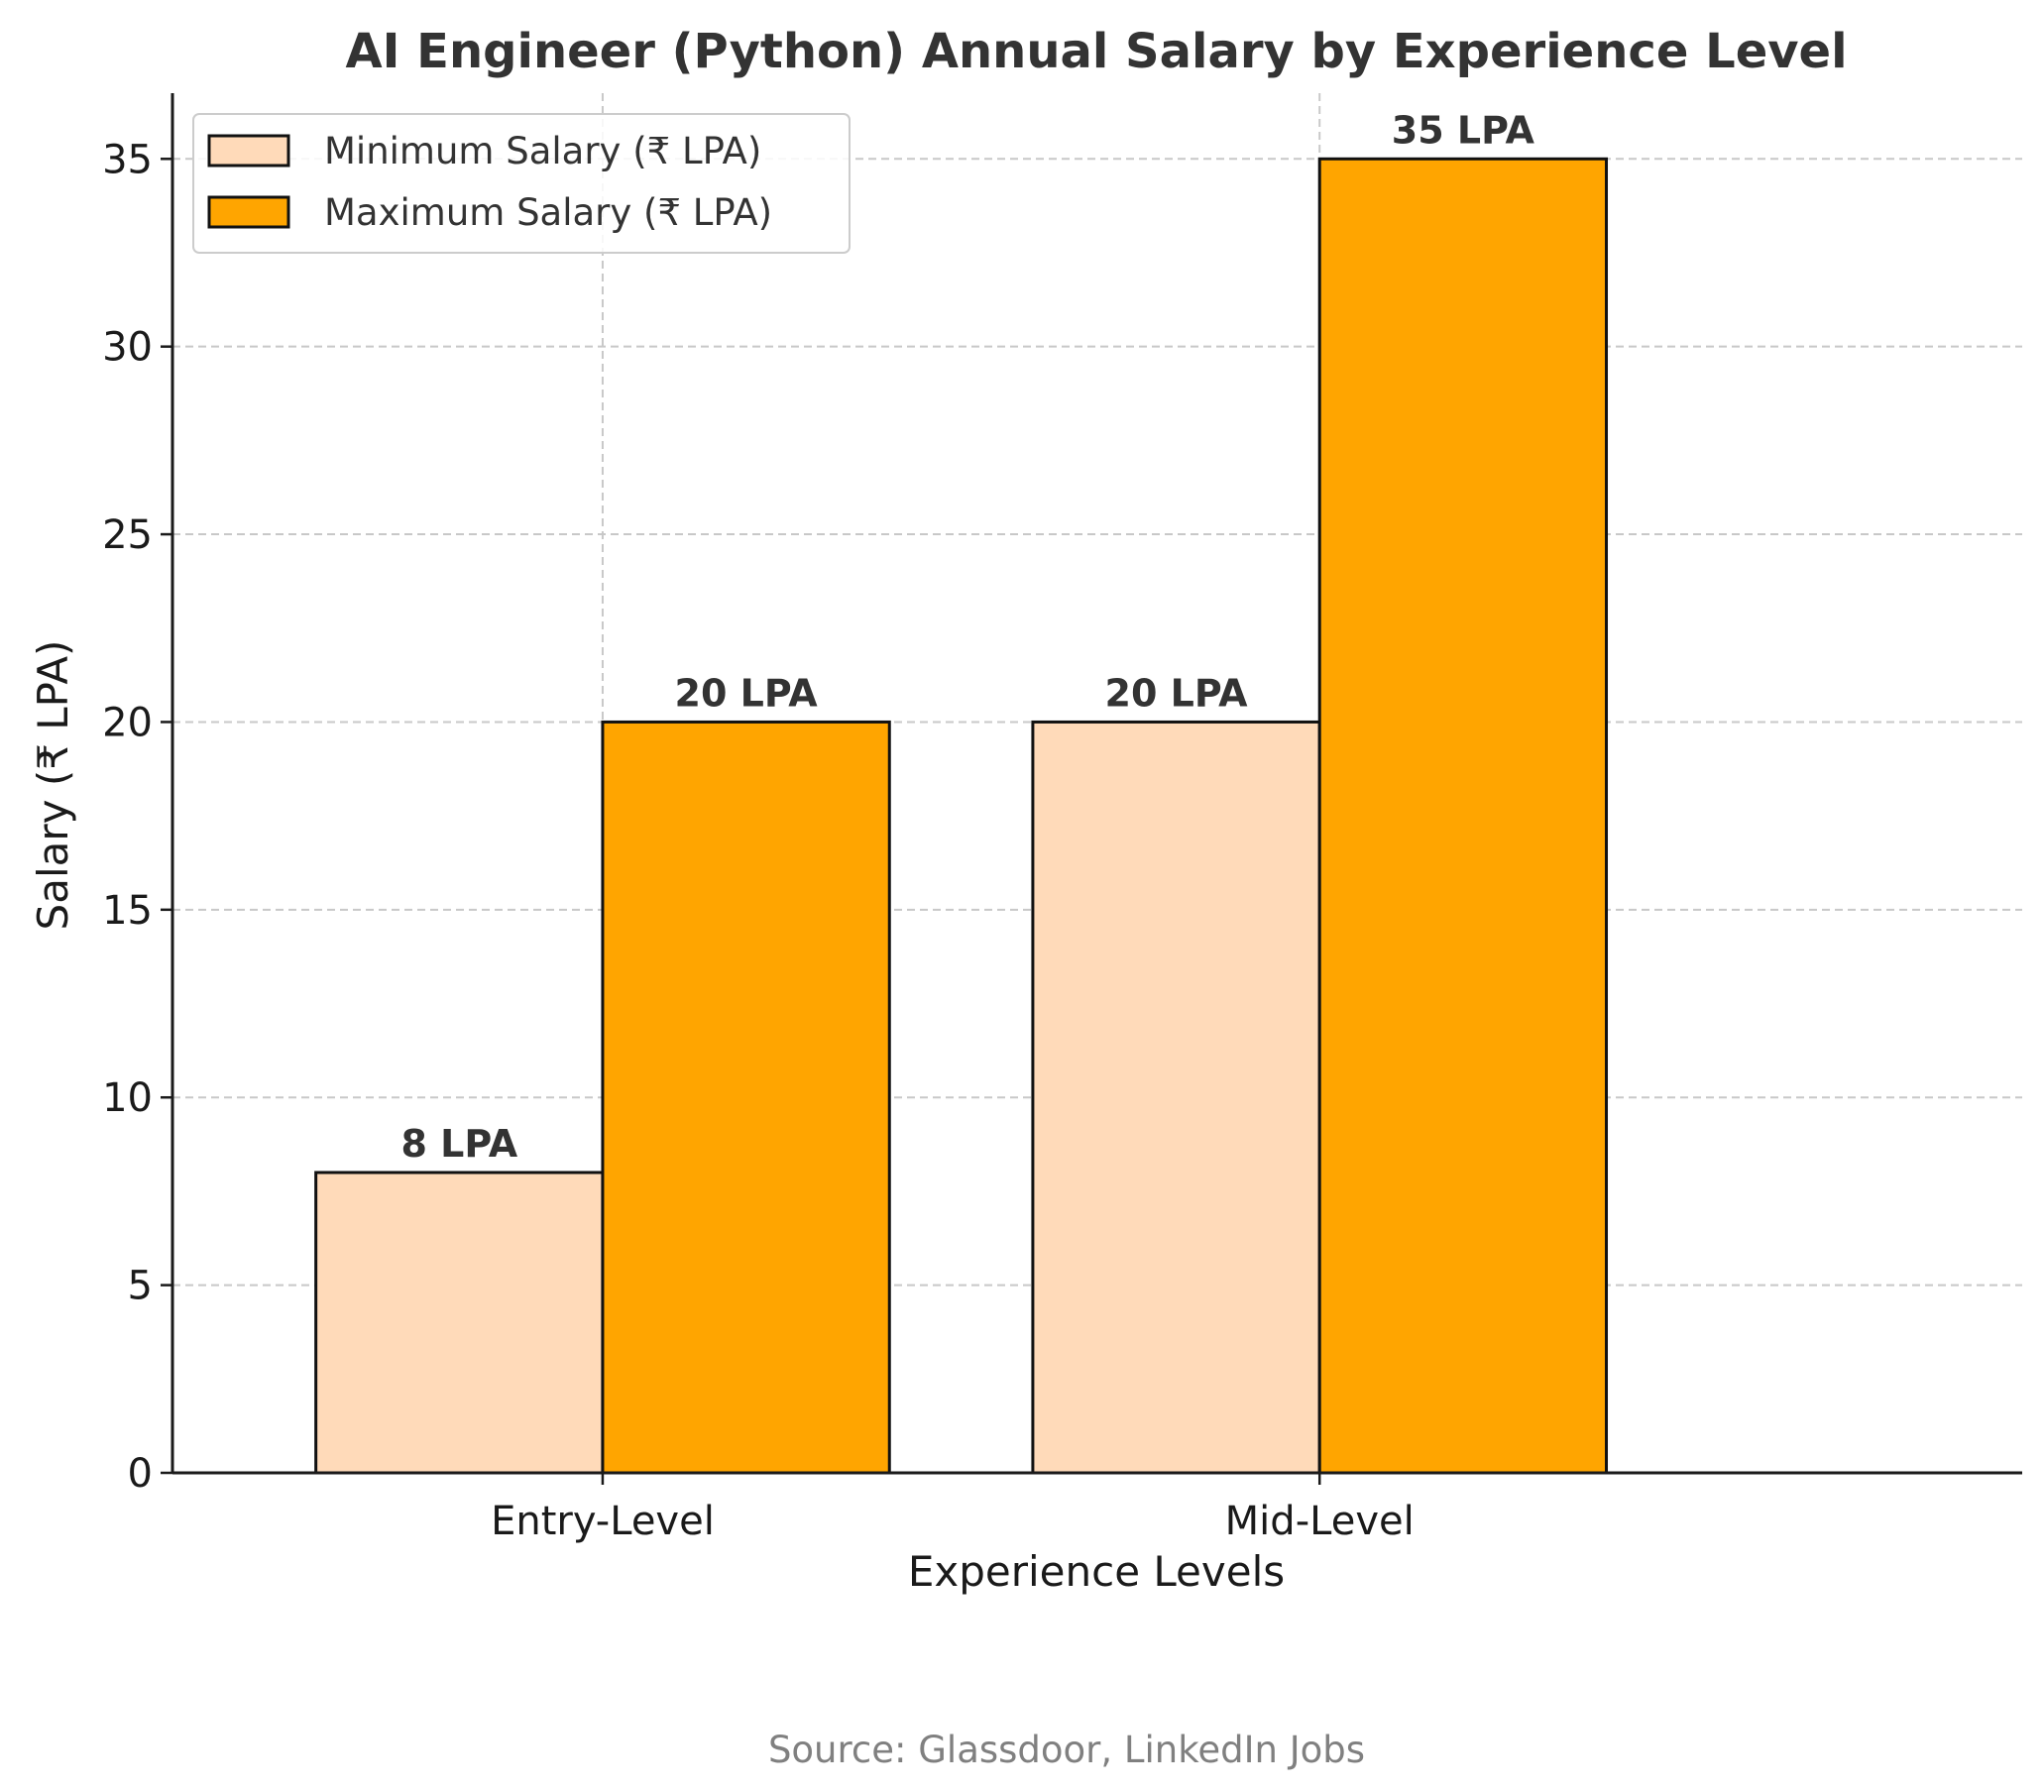  I want to click on y-tick-label: 35, so click(128, 159).